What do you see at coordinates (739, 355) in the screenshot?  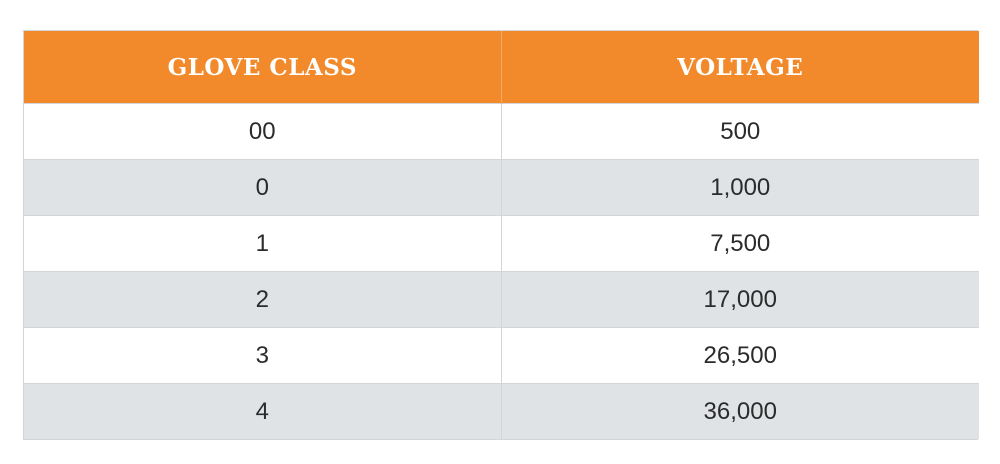 I see `cell-voltage: 26,500` at bounding box center [739, 355].